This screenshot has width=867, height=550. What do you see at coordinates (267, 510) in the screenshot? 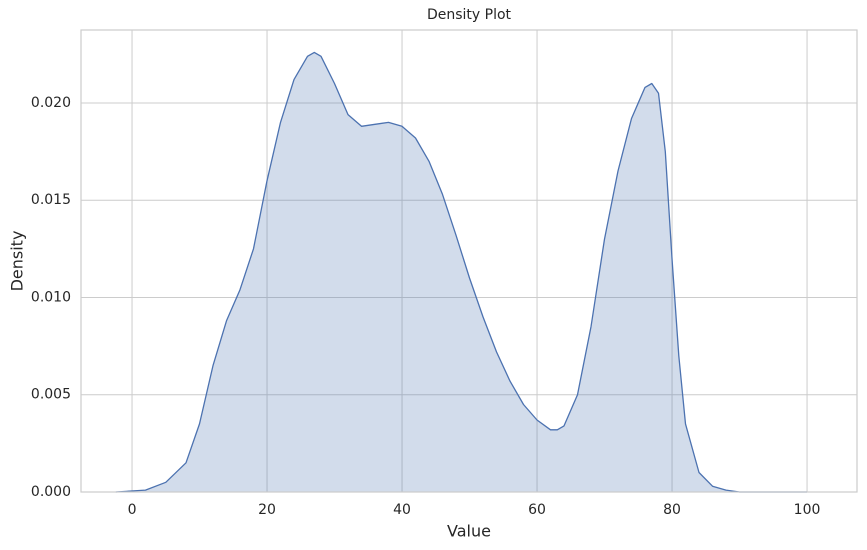
I see `x-tick-label: 20` at bounding box center [267, 510].